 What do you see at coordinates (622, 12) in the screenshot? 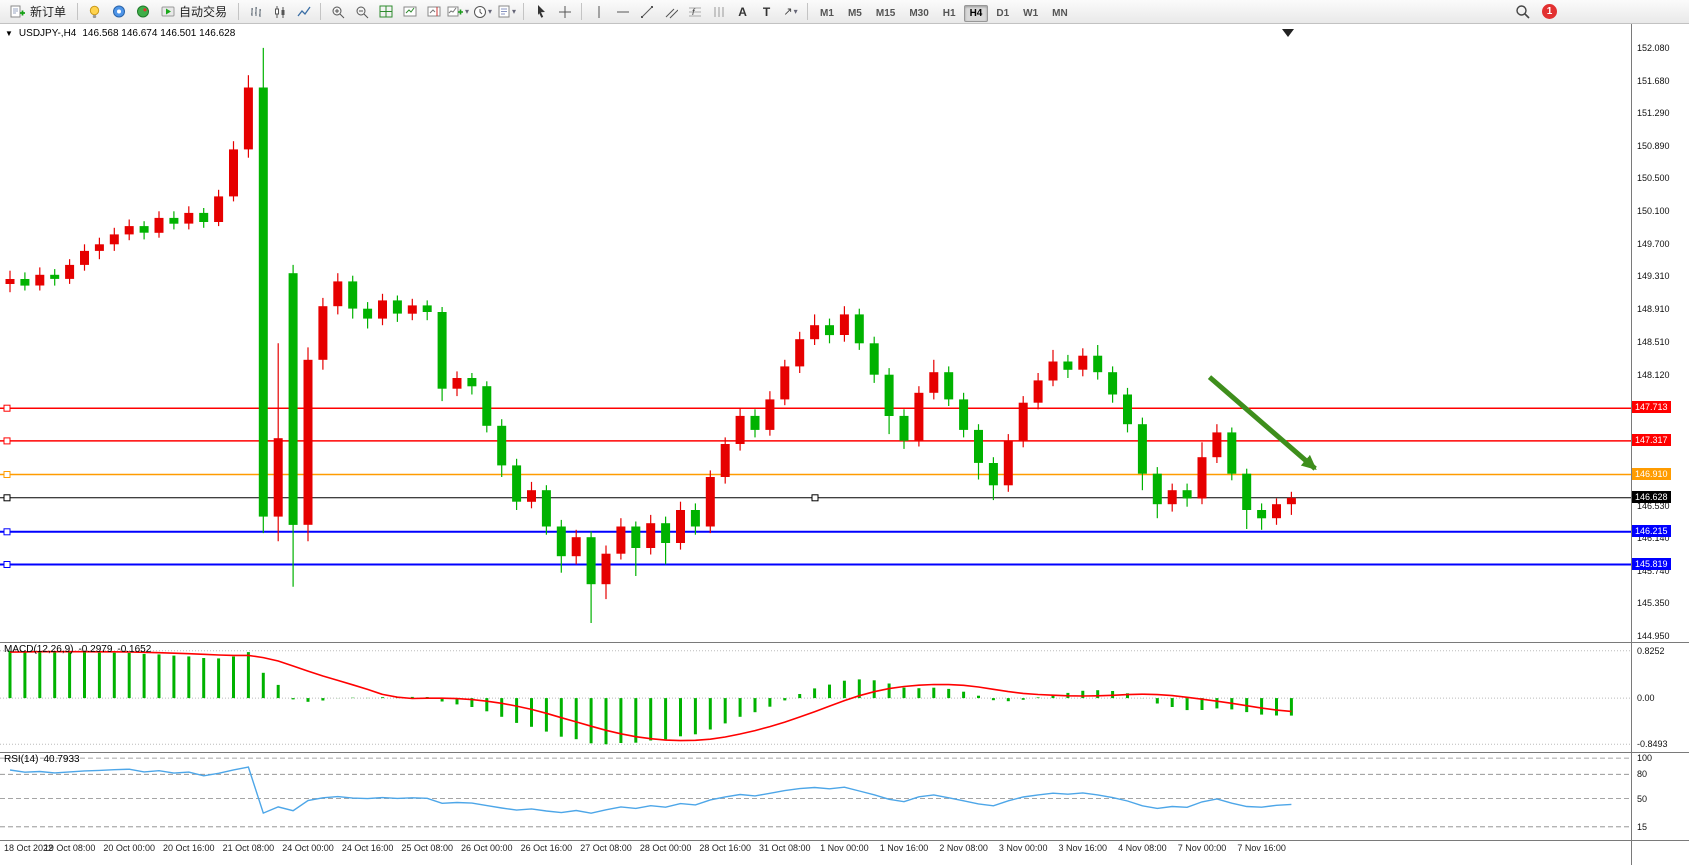
I see `horizontal-line-button` at bounding box center [622, 12].